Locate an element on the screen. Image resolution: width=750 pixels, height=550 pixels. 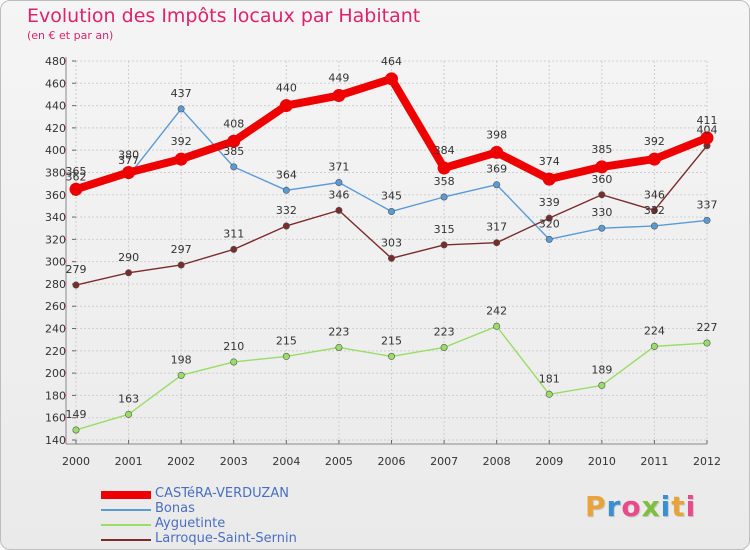
data-label: 364 is located at coordinates (286, 174).